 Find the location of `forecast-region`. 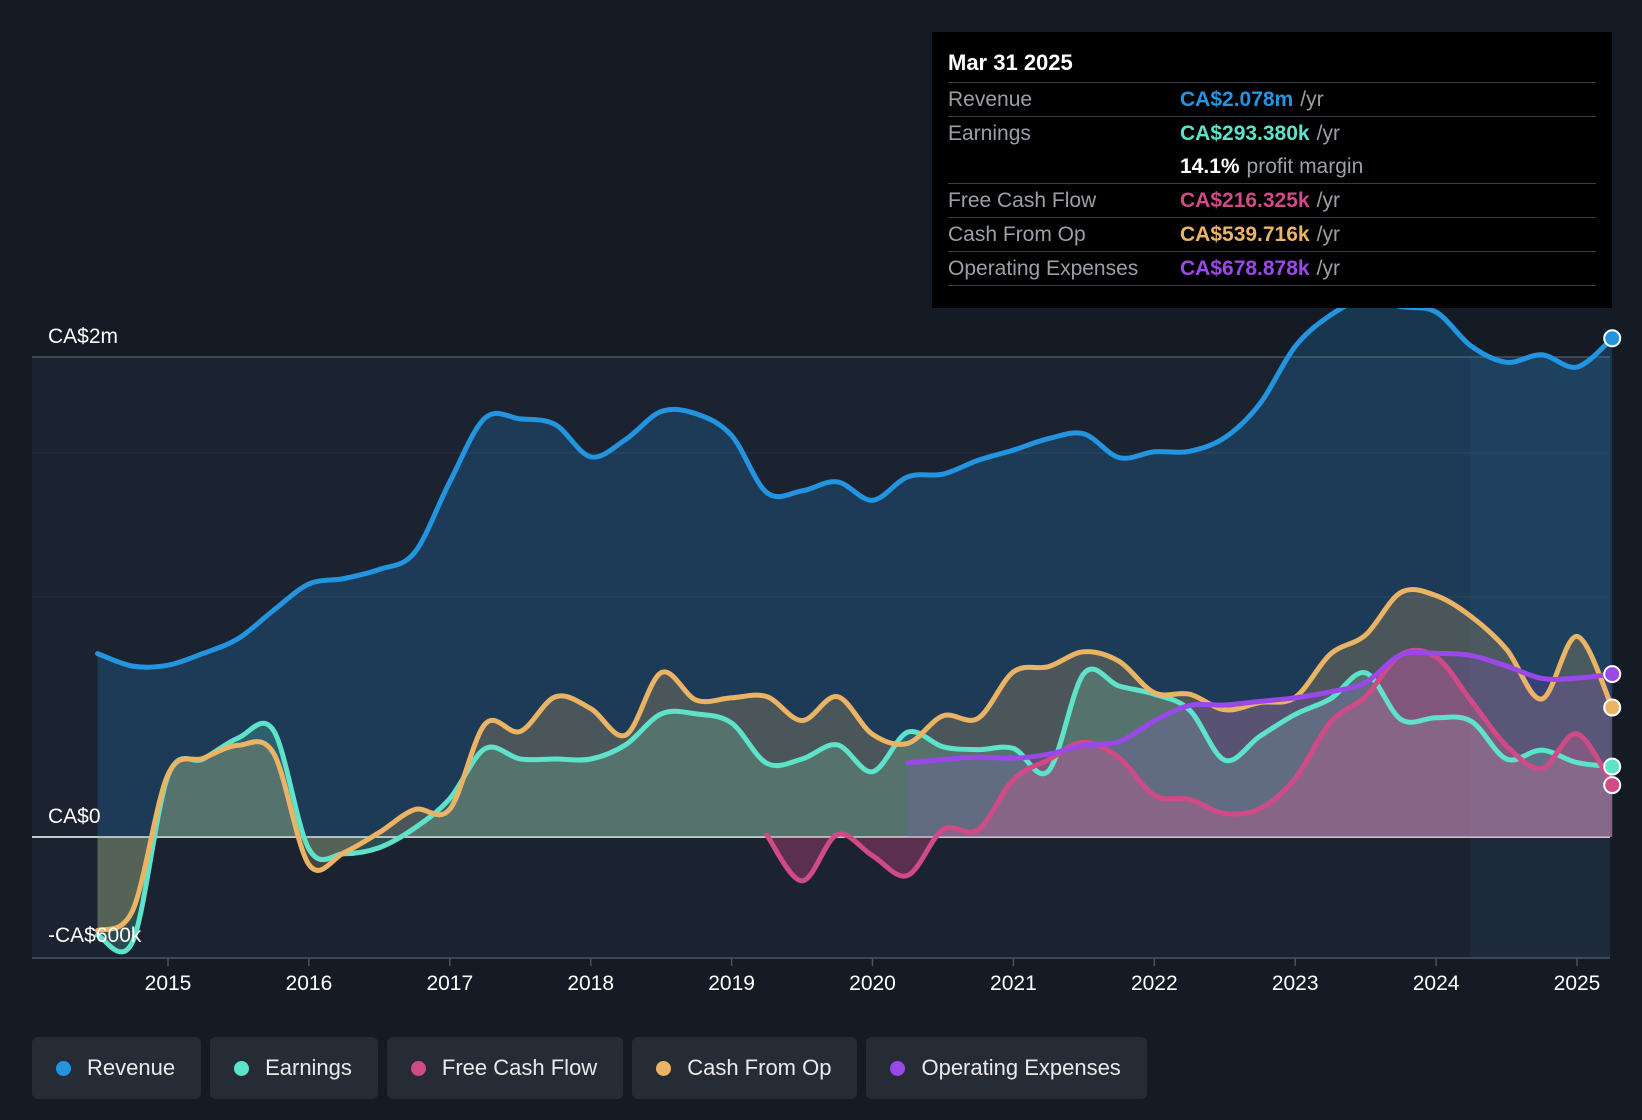

forecast-region is located at coordinates (1540, 658).